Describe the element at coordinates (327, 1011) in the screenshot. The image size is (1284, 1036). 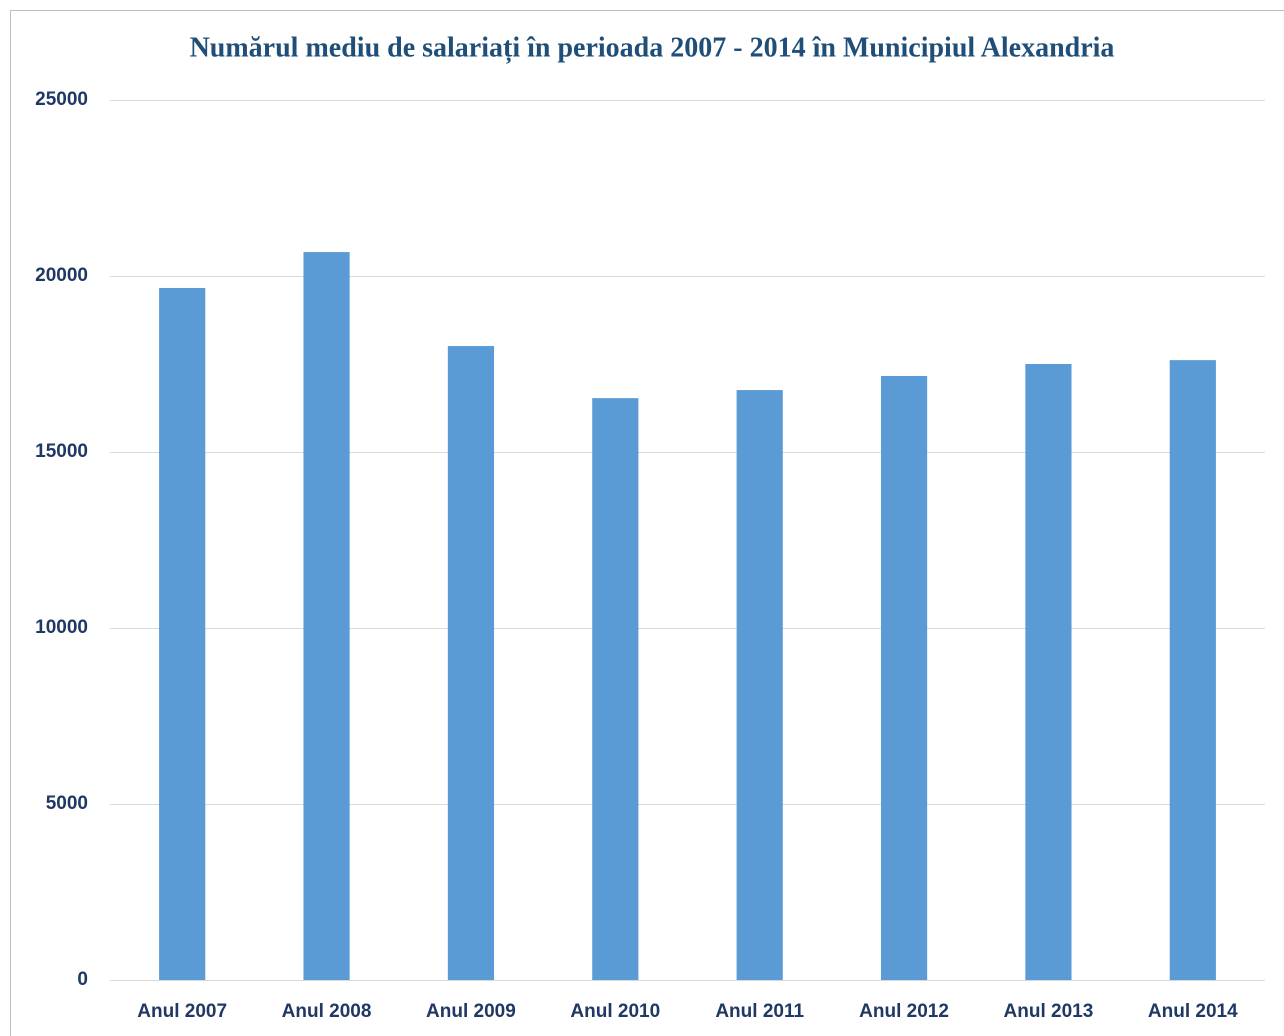
I see `x-tick-label: Anul 2008` at that location.